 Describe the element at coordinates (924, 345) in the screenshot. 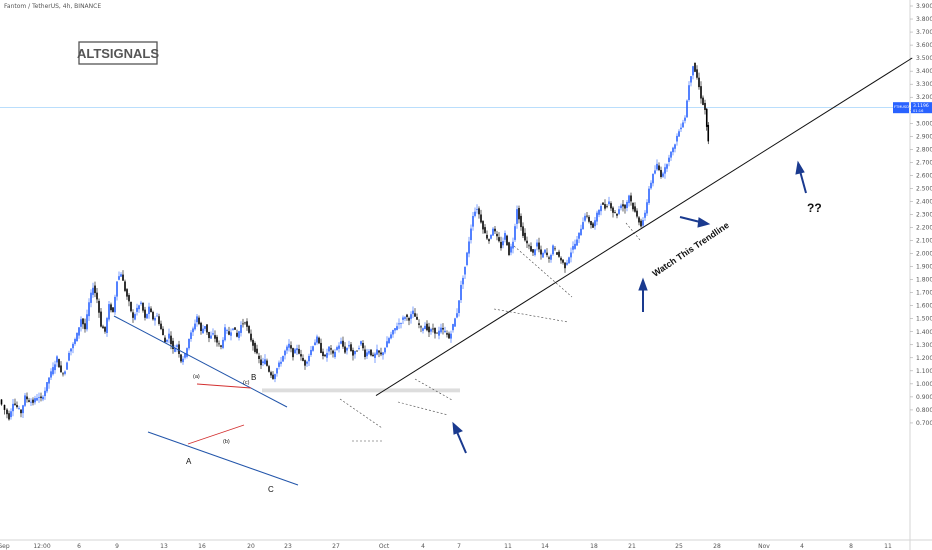

I see `y-tick-label: 1.3000` at that location.